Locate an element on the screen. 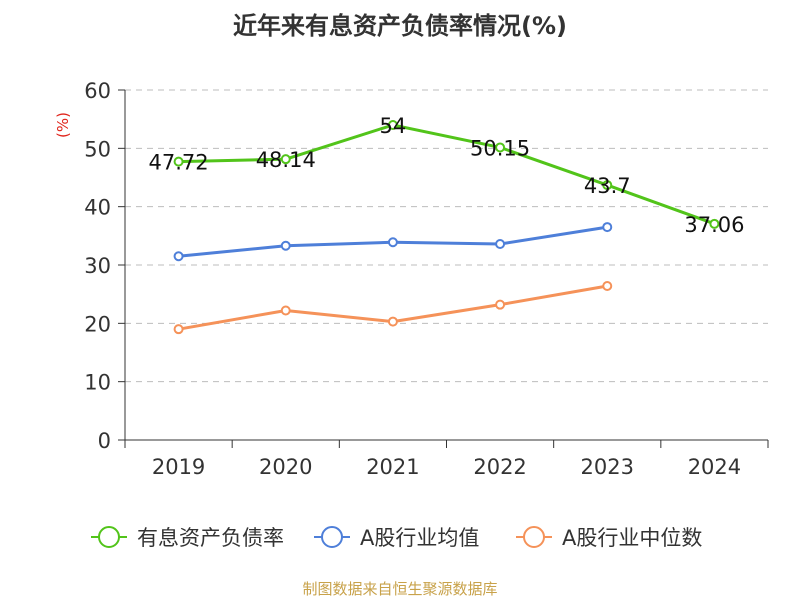 The width and height of the screenshot is (800, 600). data-label: 54 is located at coordinates (393, 126).